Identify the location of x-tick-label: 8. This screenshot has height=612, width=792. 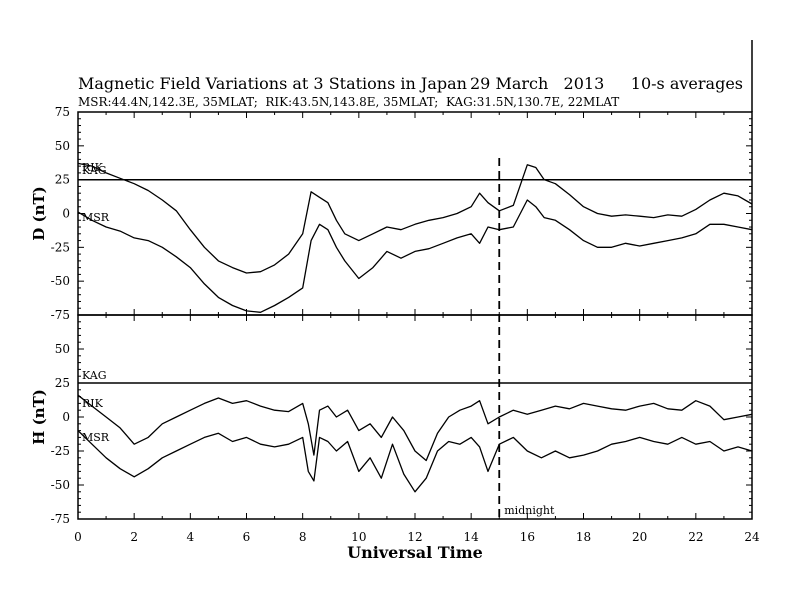
(303, 537).